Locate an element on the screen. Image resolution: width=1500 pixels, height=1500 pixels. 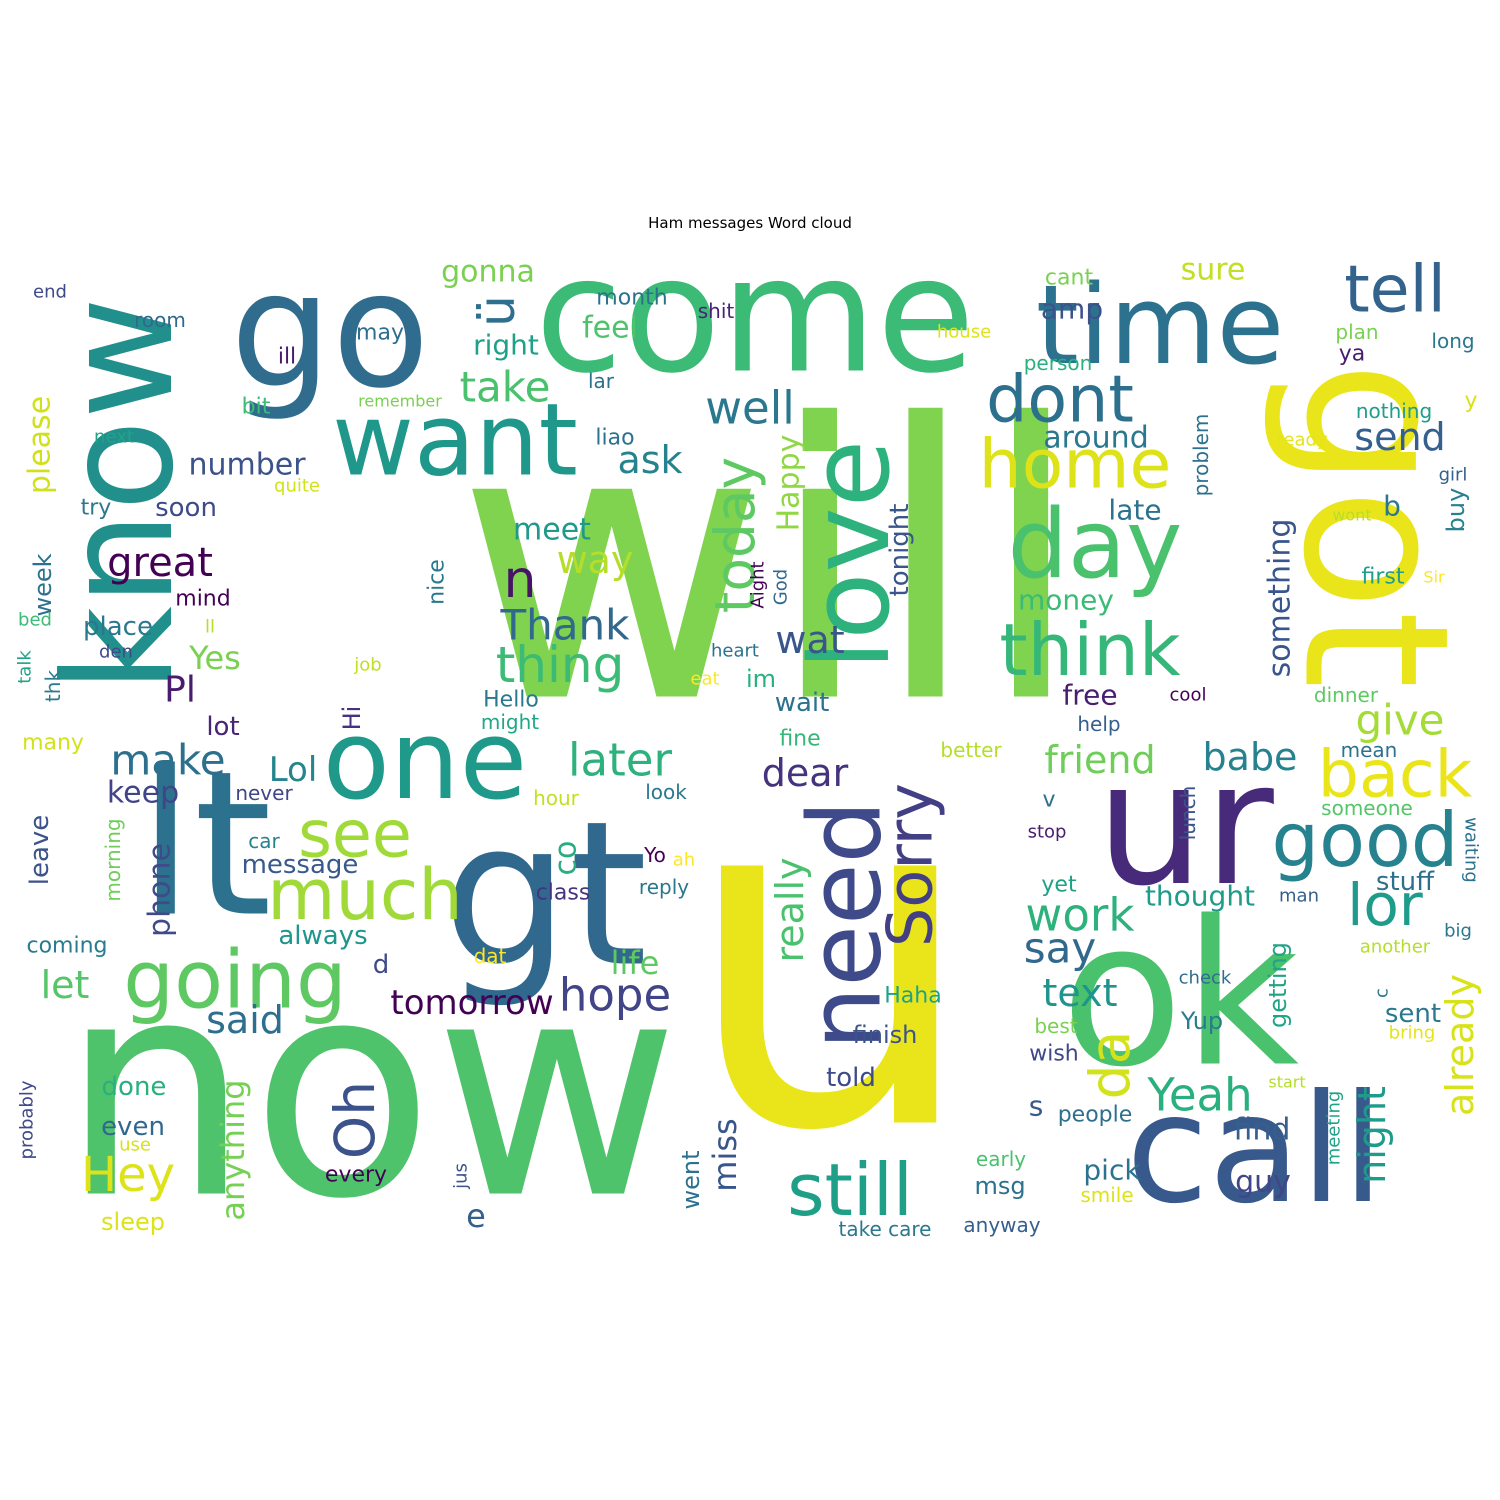
word-yeah: Yeah is located at coordinates (1199, 1095).